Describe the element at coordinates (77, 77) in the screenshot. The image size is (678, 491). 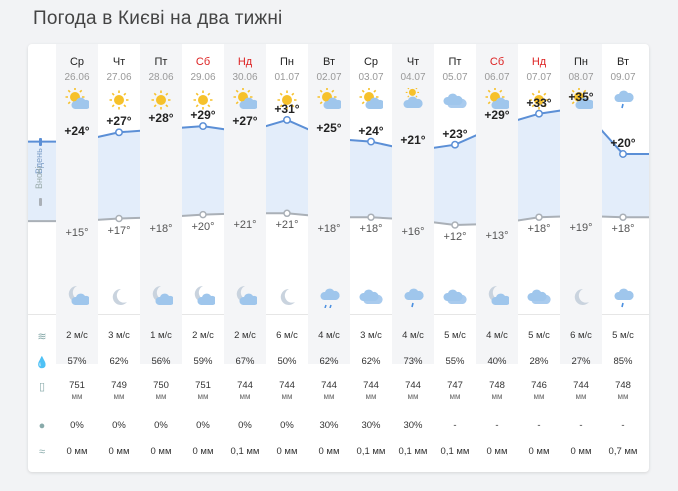
I see `day-date: 26.06` at that location.